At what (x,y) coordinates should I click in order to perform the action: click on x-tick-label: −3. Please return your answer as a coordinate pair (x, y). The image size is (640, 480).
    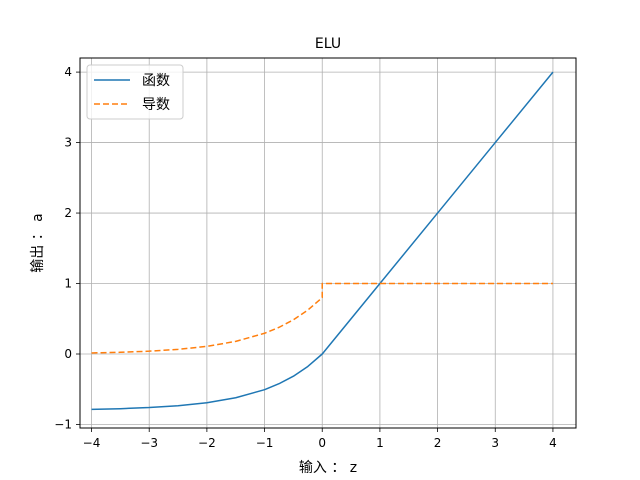
    Looking at the image, I should click on (149, 443).